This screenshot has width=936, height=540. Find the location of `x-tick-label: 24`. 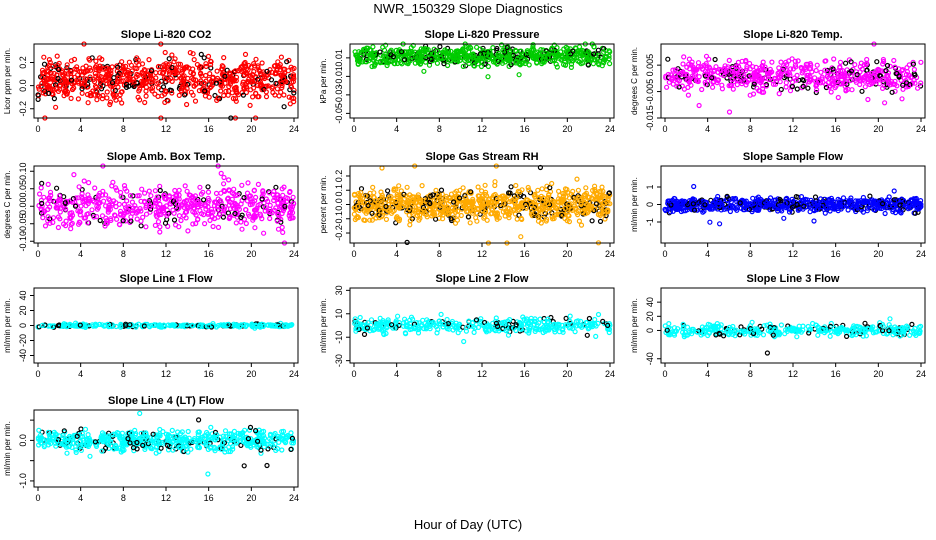

x-tick-label: 24 is located at coordinates (610, 254).